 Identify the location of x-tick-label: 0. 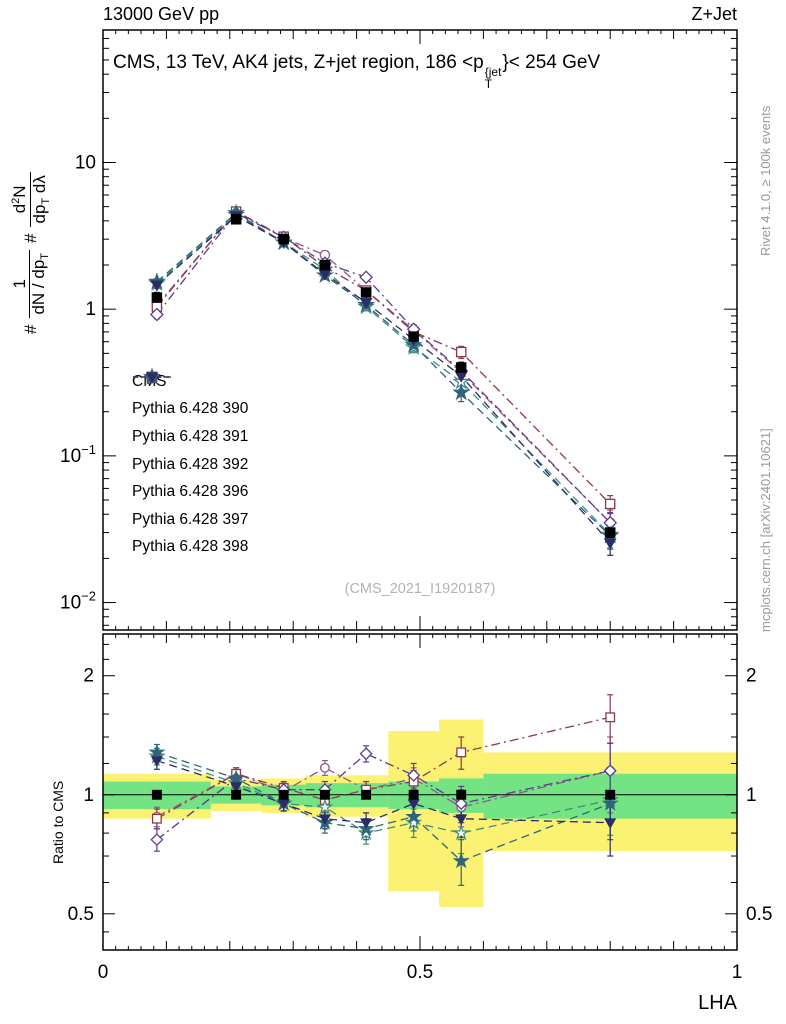
(103, 972).